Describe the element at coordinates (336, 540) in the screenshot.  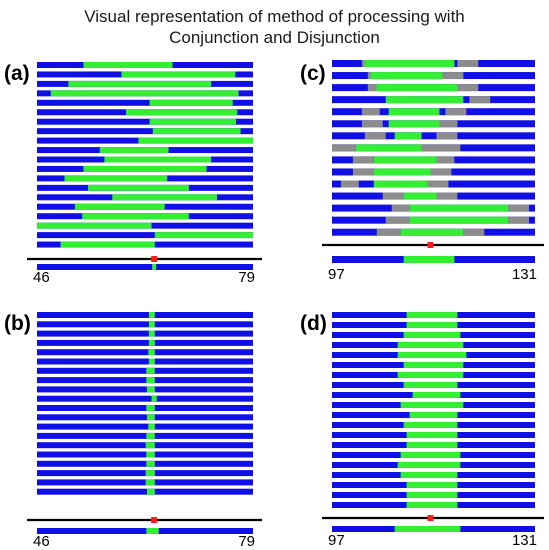
I see `panel-d-tick-min: 97` at that location.